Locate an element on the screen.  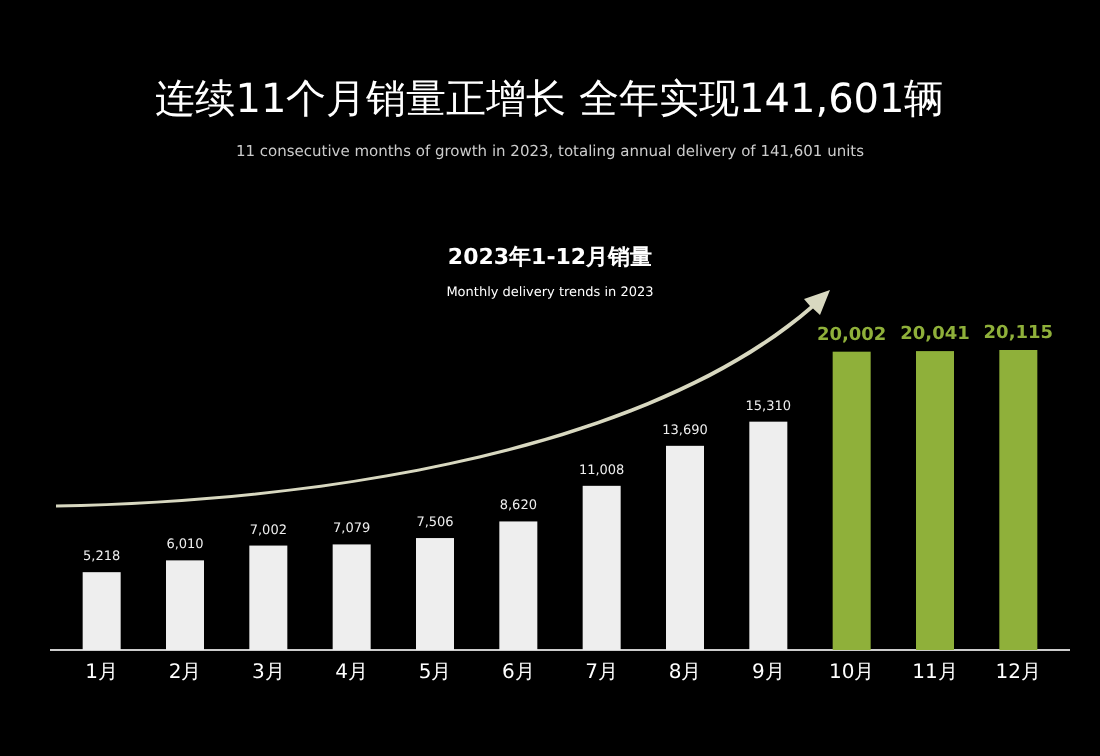
data-label: 20,002 is located at coordinates (851, 335).